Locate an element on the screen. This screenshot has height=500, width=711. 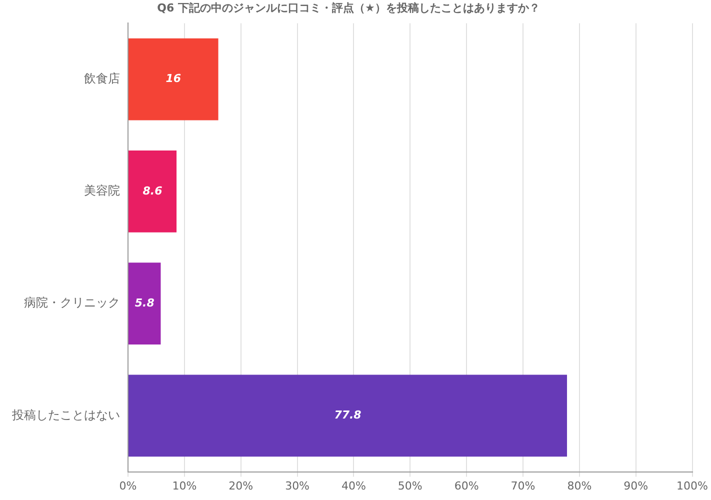
data-label: 16 is located at coordinates (174, 79).